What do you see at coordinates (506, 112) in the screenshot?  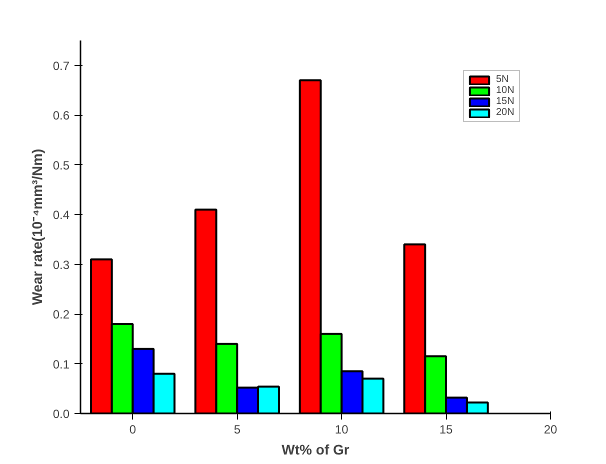 I see `legend-label: 20N` at bounding box center [506, 112].